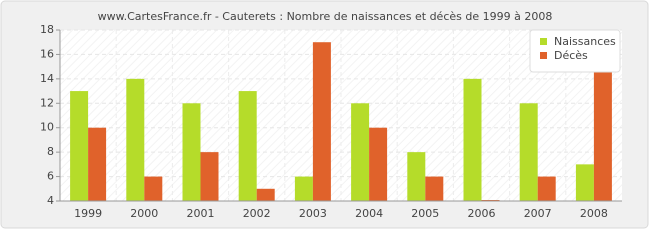 Image resolution: width=650 pixels, height=240 pixels. Describe the element at coordinates (257, 213) in the screenshot. I see `x-tick-label: 2002` at that location.